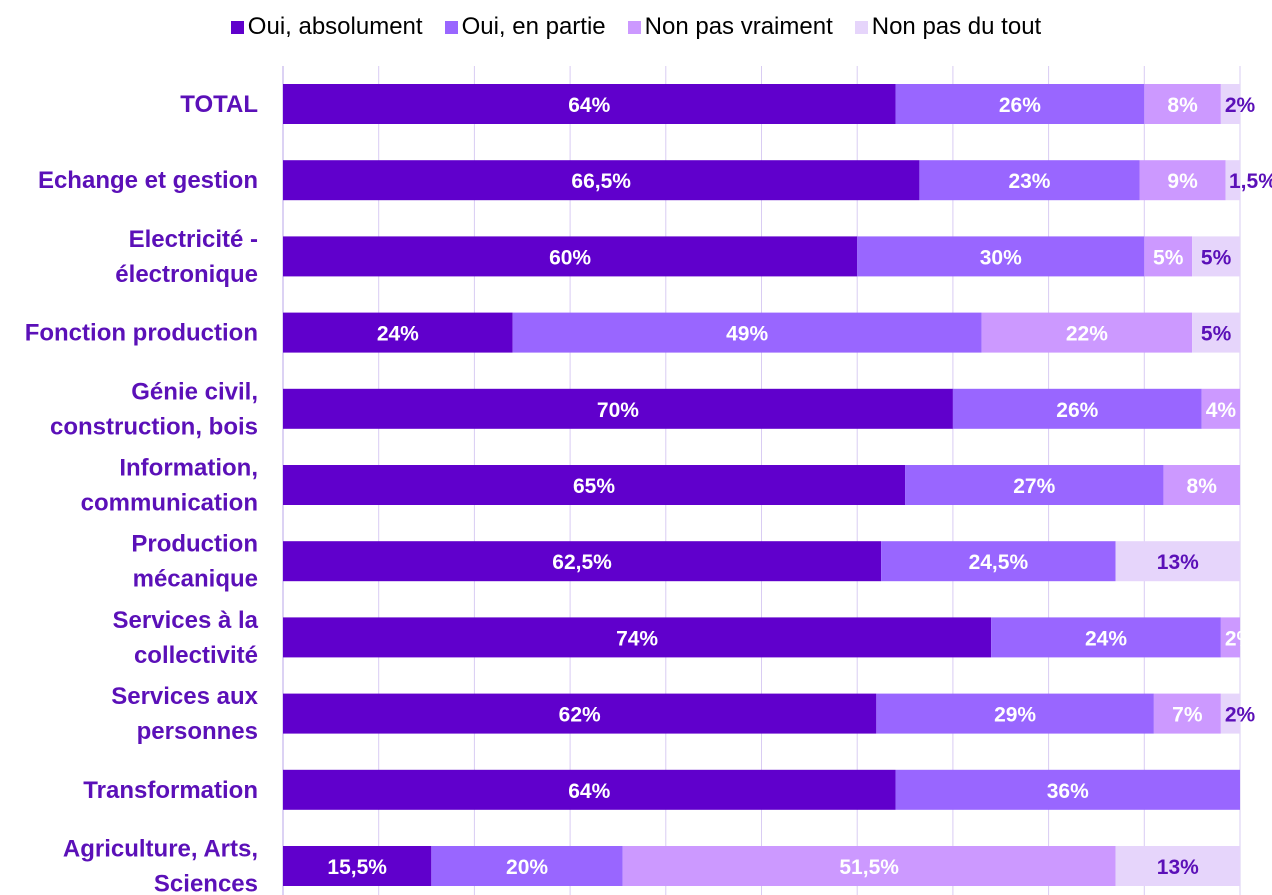 The height and width of the screenshot is (895, 1272). I want to click on legend-item: Oui, absolument, so click(326, 27).